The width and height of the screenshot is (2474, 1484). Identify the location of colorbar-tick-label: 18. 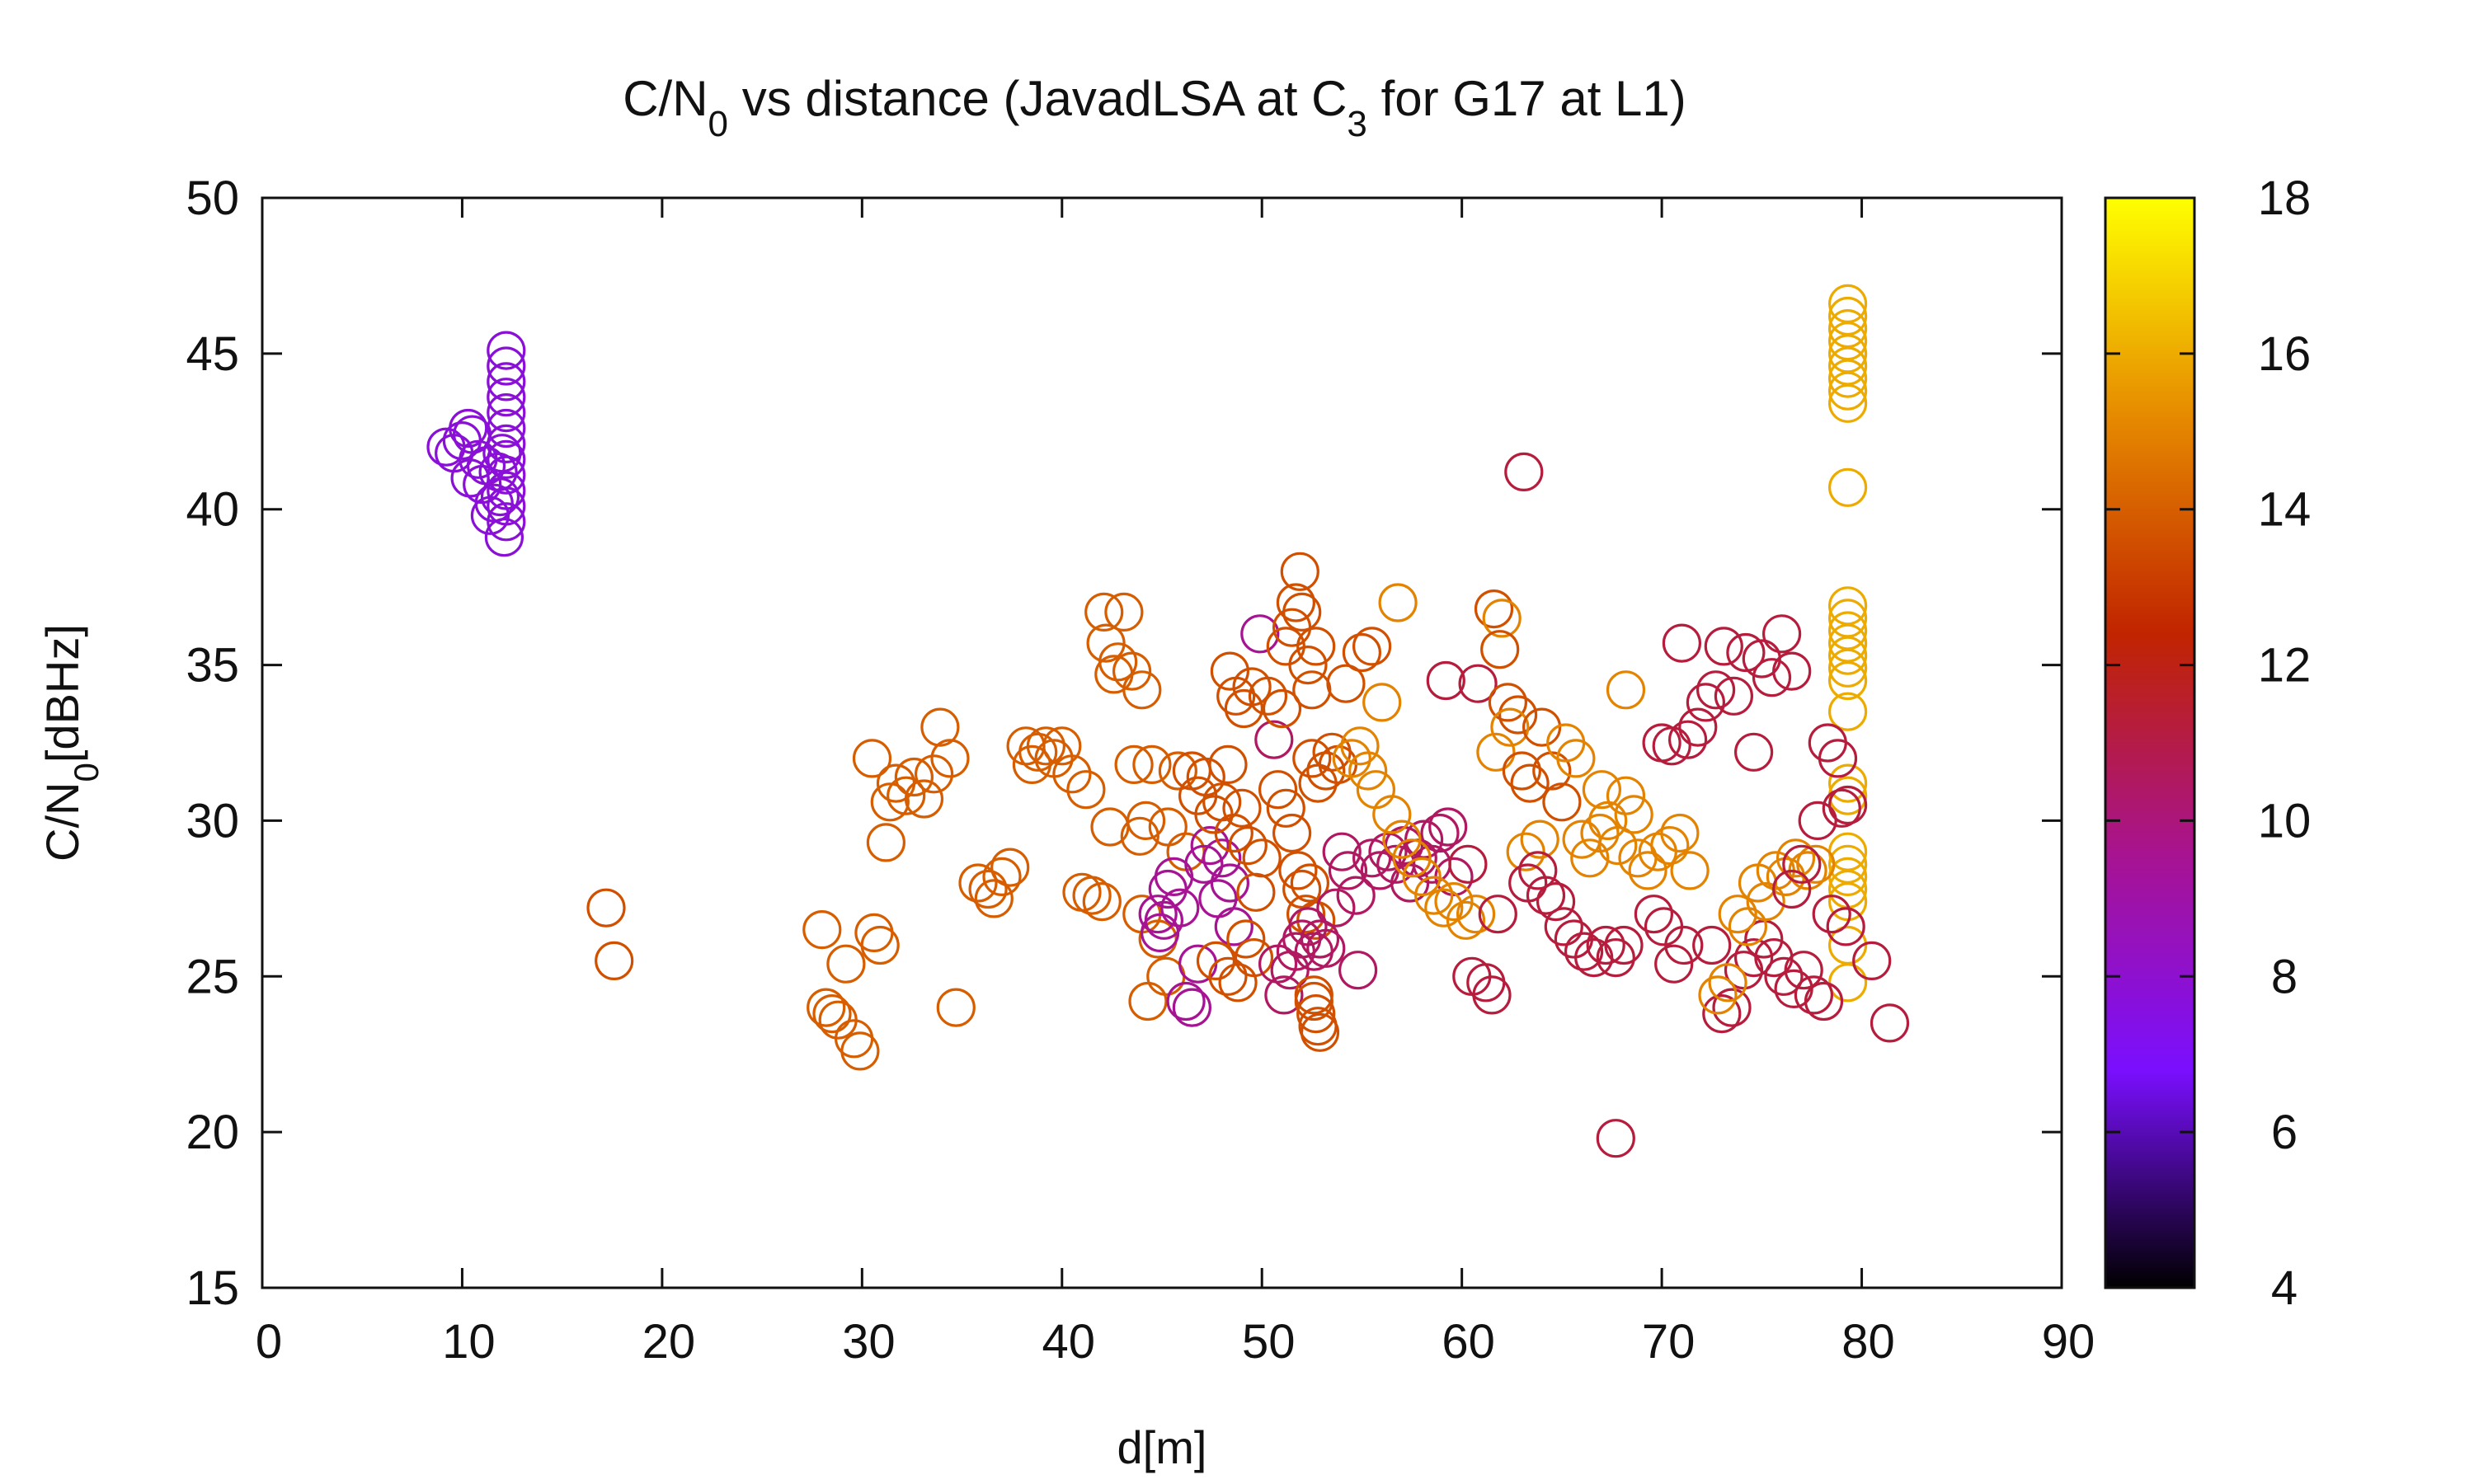
(2285, 198).